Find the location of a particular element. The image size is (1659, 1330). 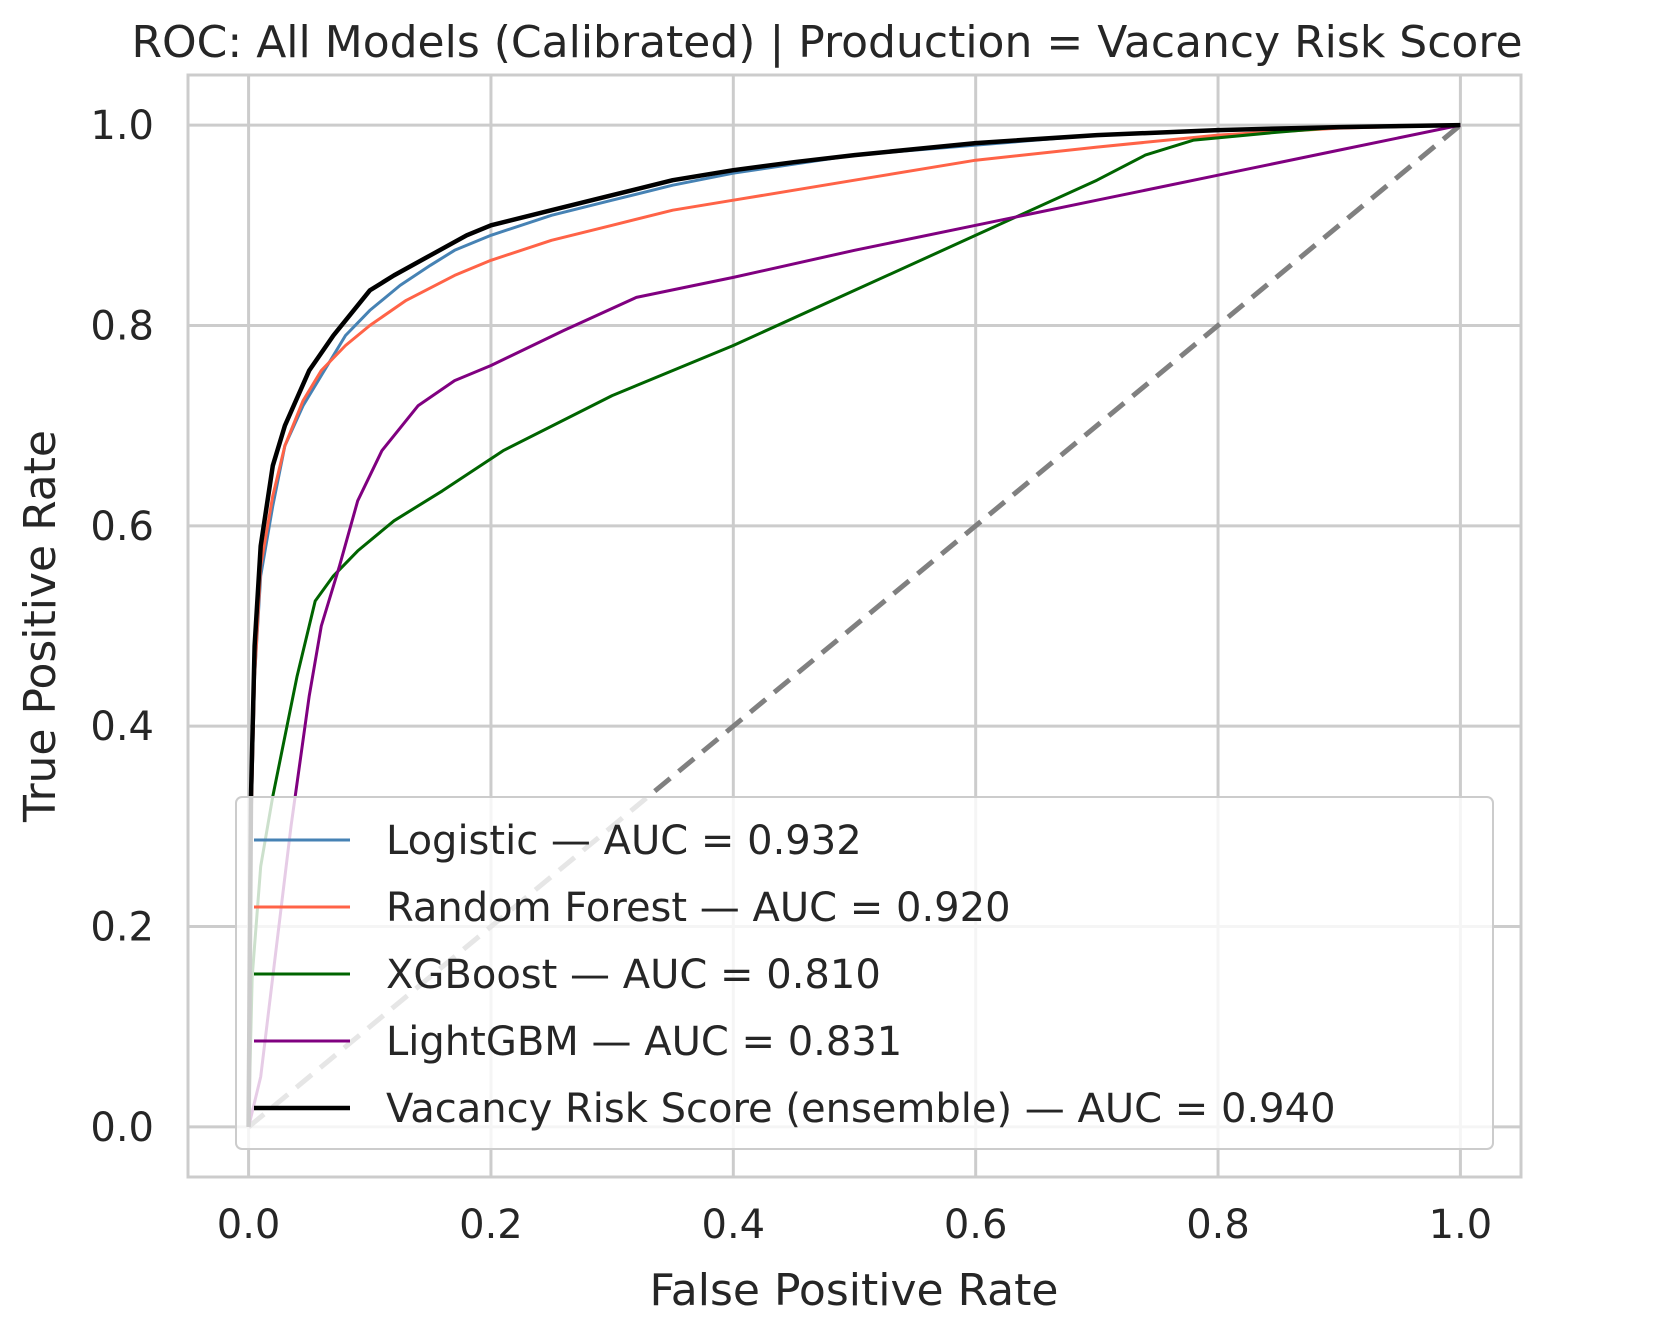

legend-label-3: LightGBM — AUC = 0.831 is located at coordinates (644, 1042).